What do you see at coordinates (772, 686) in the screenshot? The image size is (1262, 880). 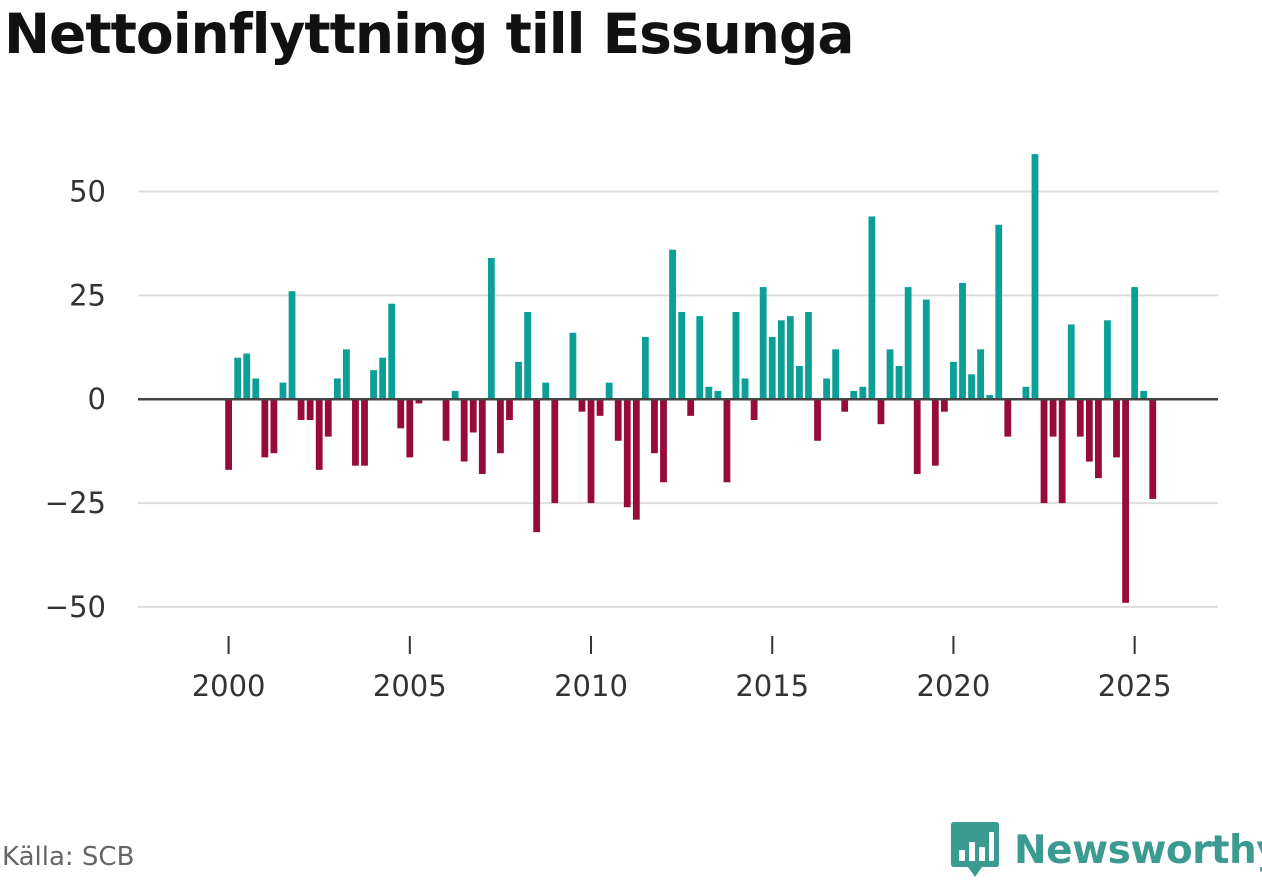 I see `x-tick-label: 2015` at bounding box center [772, 686].